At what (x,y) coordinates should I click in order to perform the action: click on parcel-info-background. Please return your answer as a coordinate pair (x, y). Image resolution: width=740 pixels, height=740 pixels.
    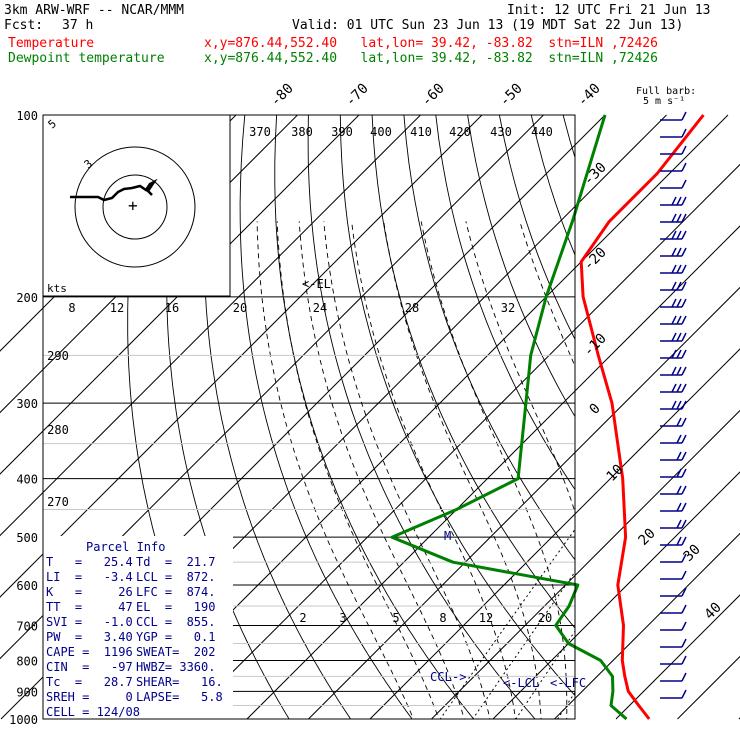
    Looking at the image, I should click on (138, 627).